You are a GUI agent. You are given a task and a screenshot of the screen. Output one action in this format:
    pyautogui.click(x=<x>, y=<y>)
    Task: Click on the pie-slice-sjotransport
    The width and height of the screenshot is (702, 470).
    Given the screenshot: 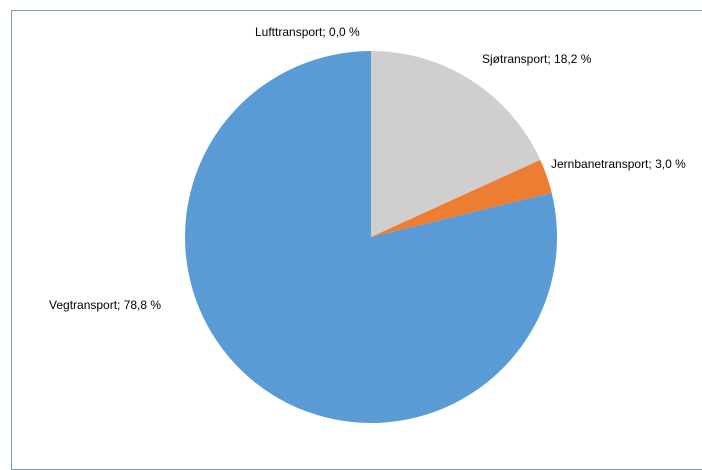 What is the action you would take?
    pyautogui.click(x=456, y=144)
    